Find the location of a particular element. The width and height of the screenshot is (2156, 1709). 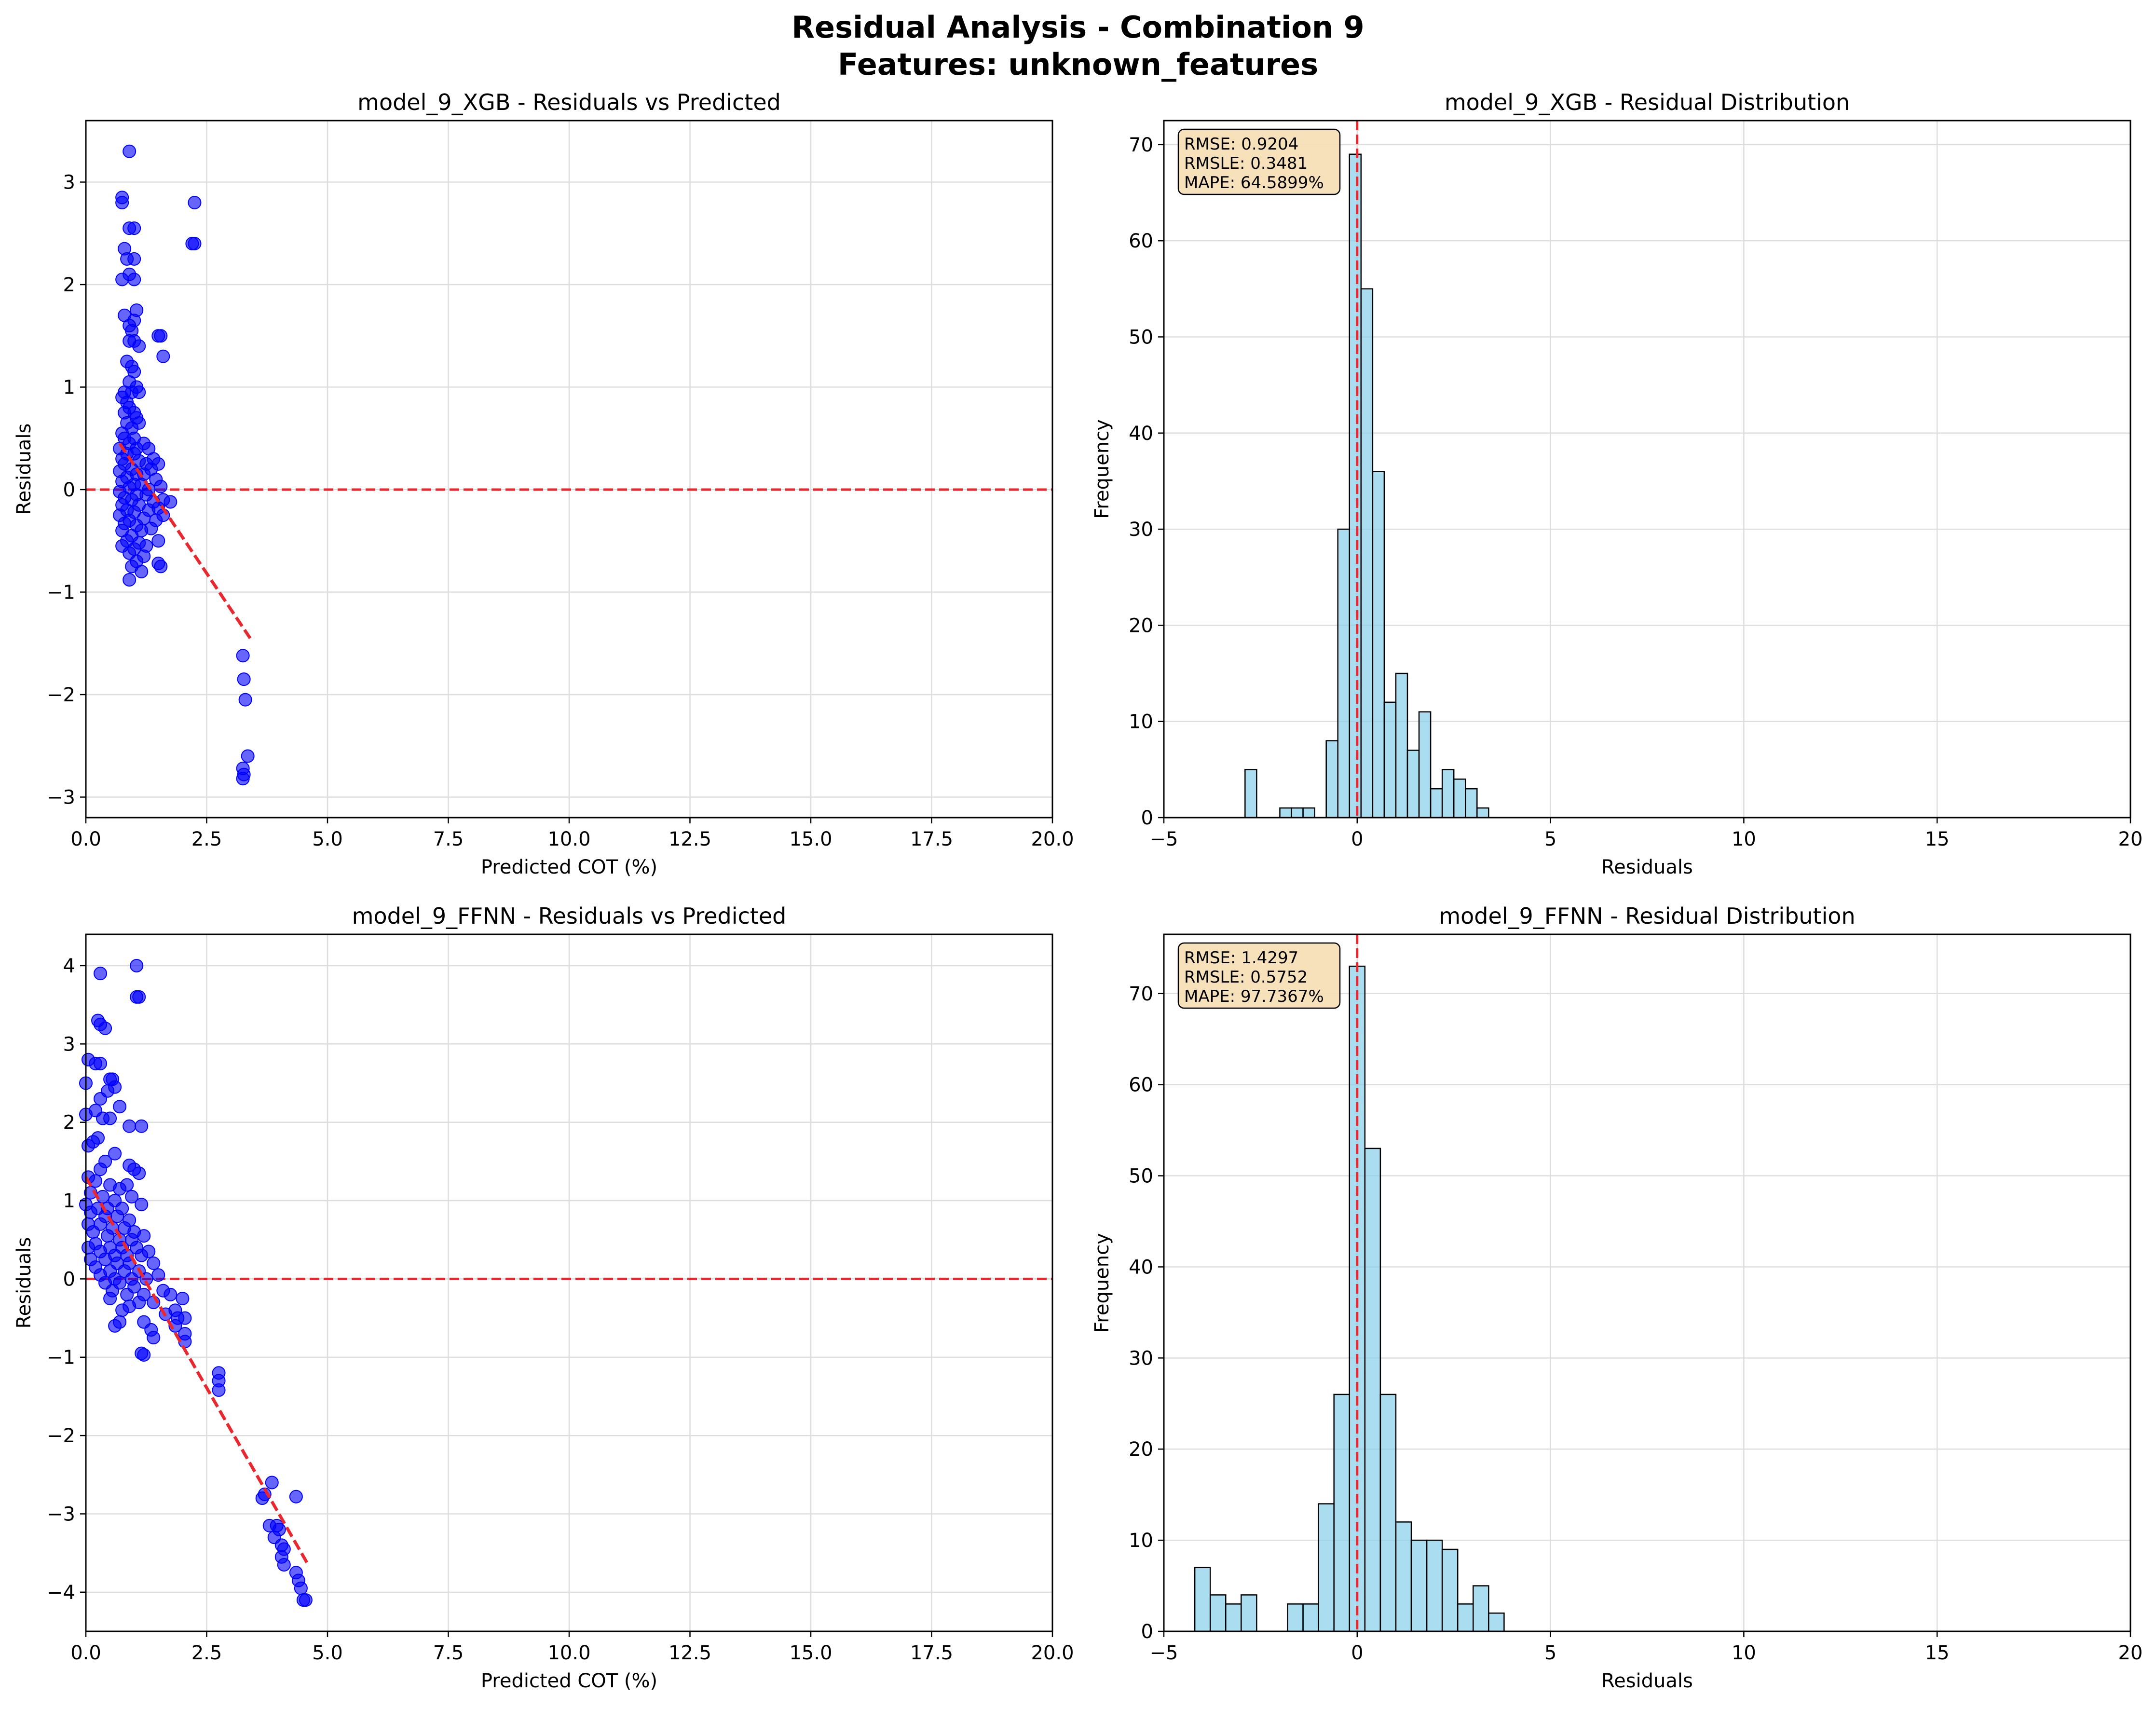

ffnn-hist-ytick-label: 50 is located at coordinates (1141, 1176).